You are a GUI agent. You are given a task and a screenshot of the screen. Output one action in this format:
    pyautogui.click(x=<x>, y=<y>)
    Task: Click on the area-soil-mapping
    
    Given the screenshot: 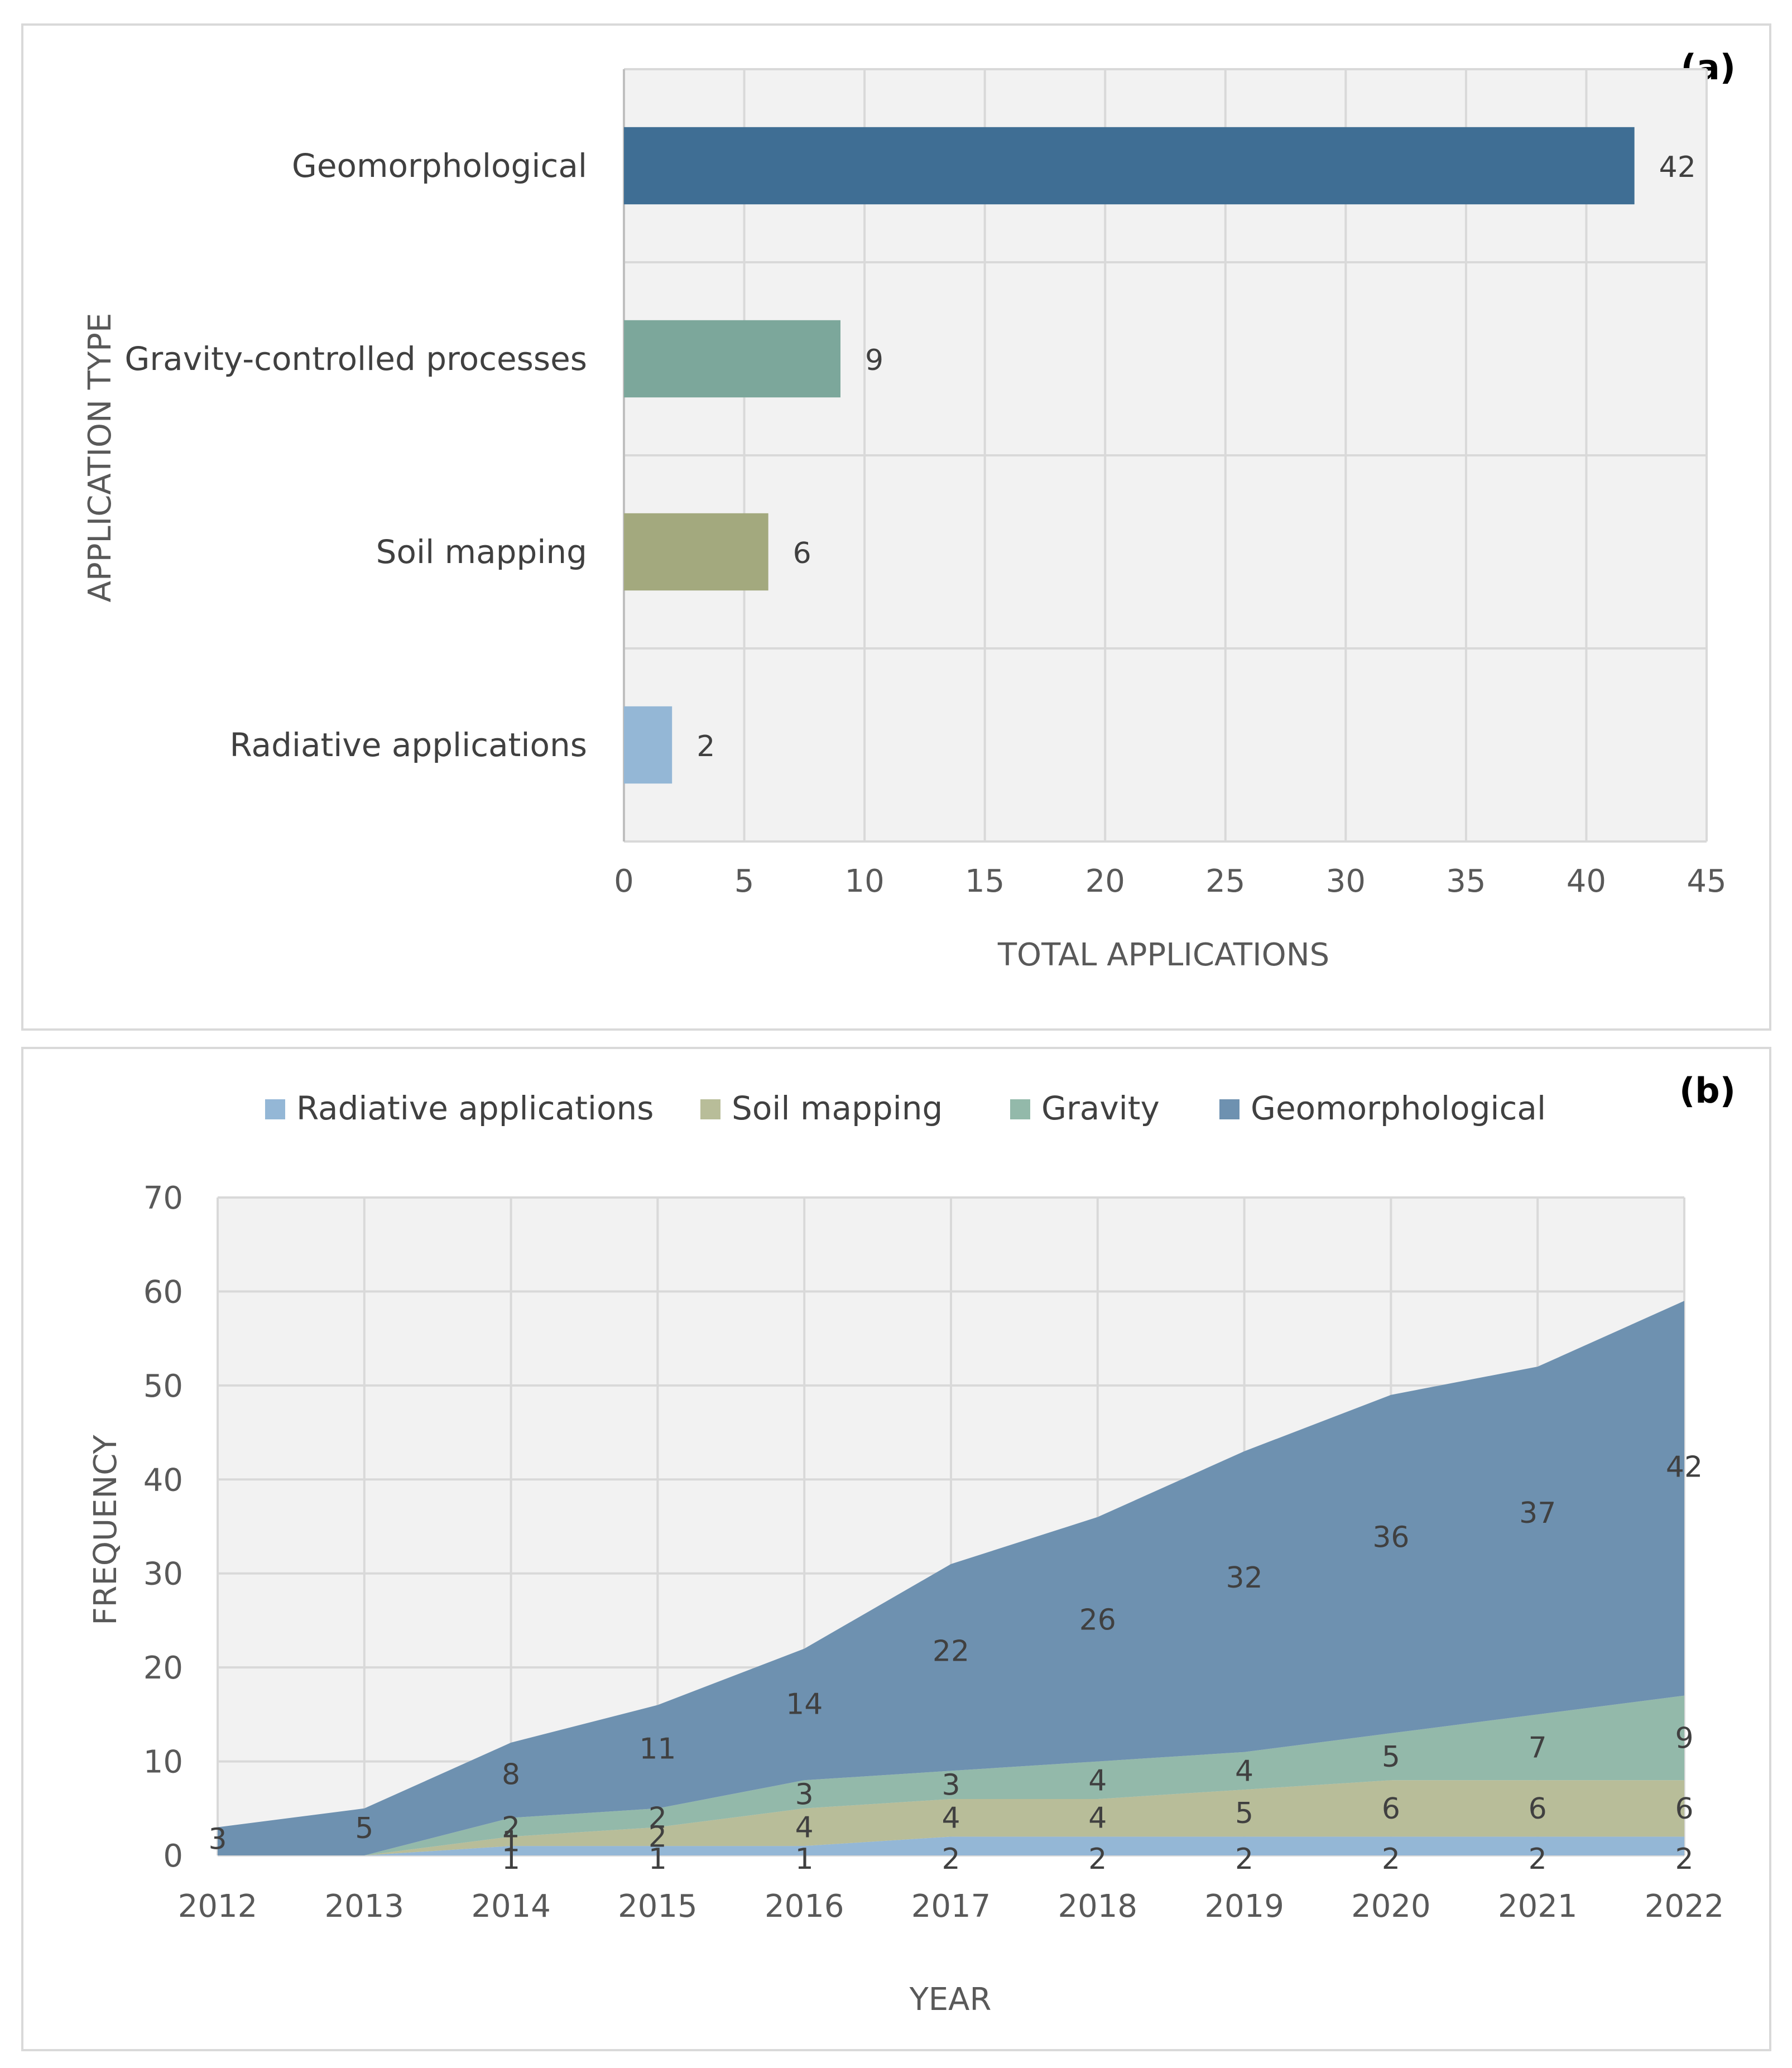 What is the action you would take?
    pyautogui.click(x=951, y=1818)
    